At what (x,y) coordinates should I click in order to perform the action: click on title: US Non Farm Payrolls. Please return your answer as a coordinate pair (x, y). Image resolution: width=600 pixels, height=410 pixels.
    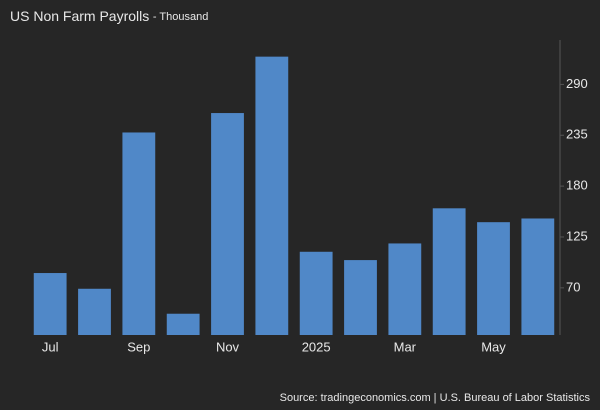
    Looking at the image, I should click on (79, 16).